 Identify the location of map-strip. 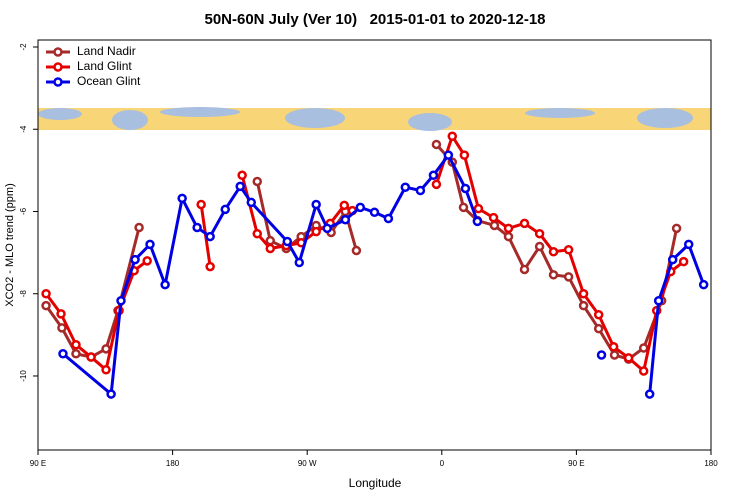
(374, 119).